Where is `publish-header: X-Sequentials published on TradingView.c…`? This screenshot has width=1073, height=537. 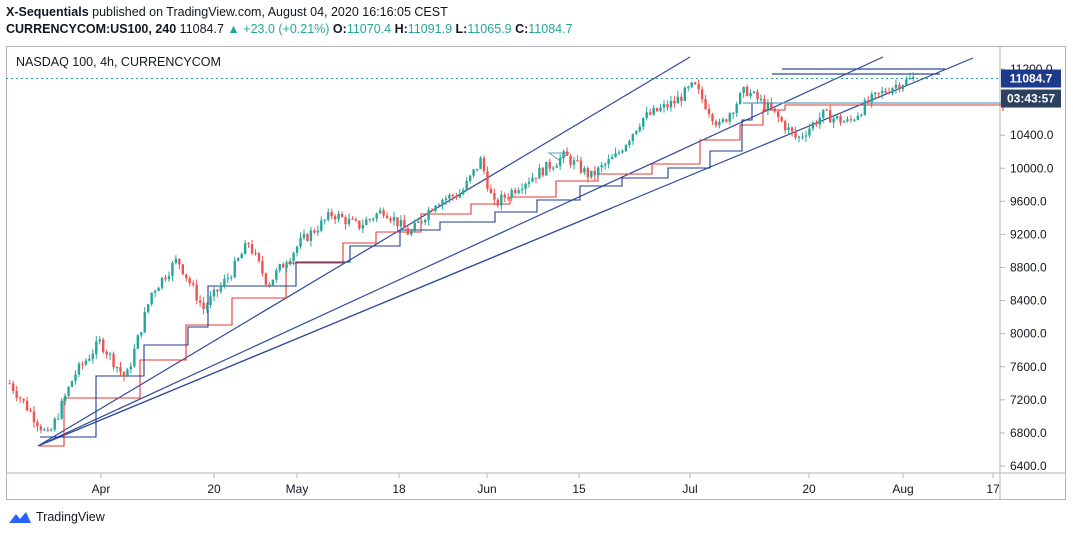
publish-header: X-Sequentials published on TradingView.c… is located at coordinates (289, 21).